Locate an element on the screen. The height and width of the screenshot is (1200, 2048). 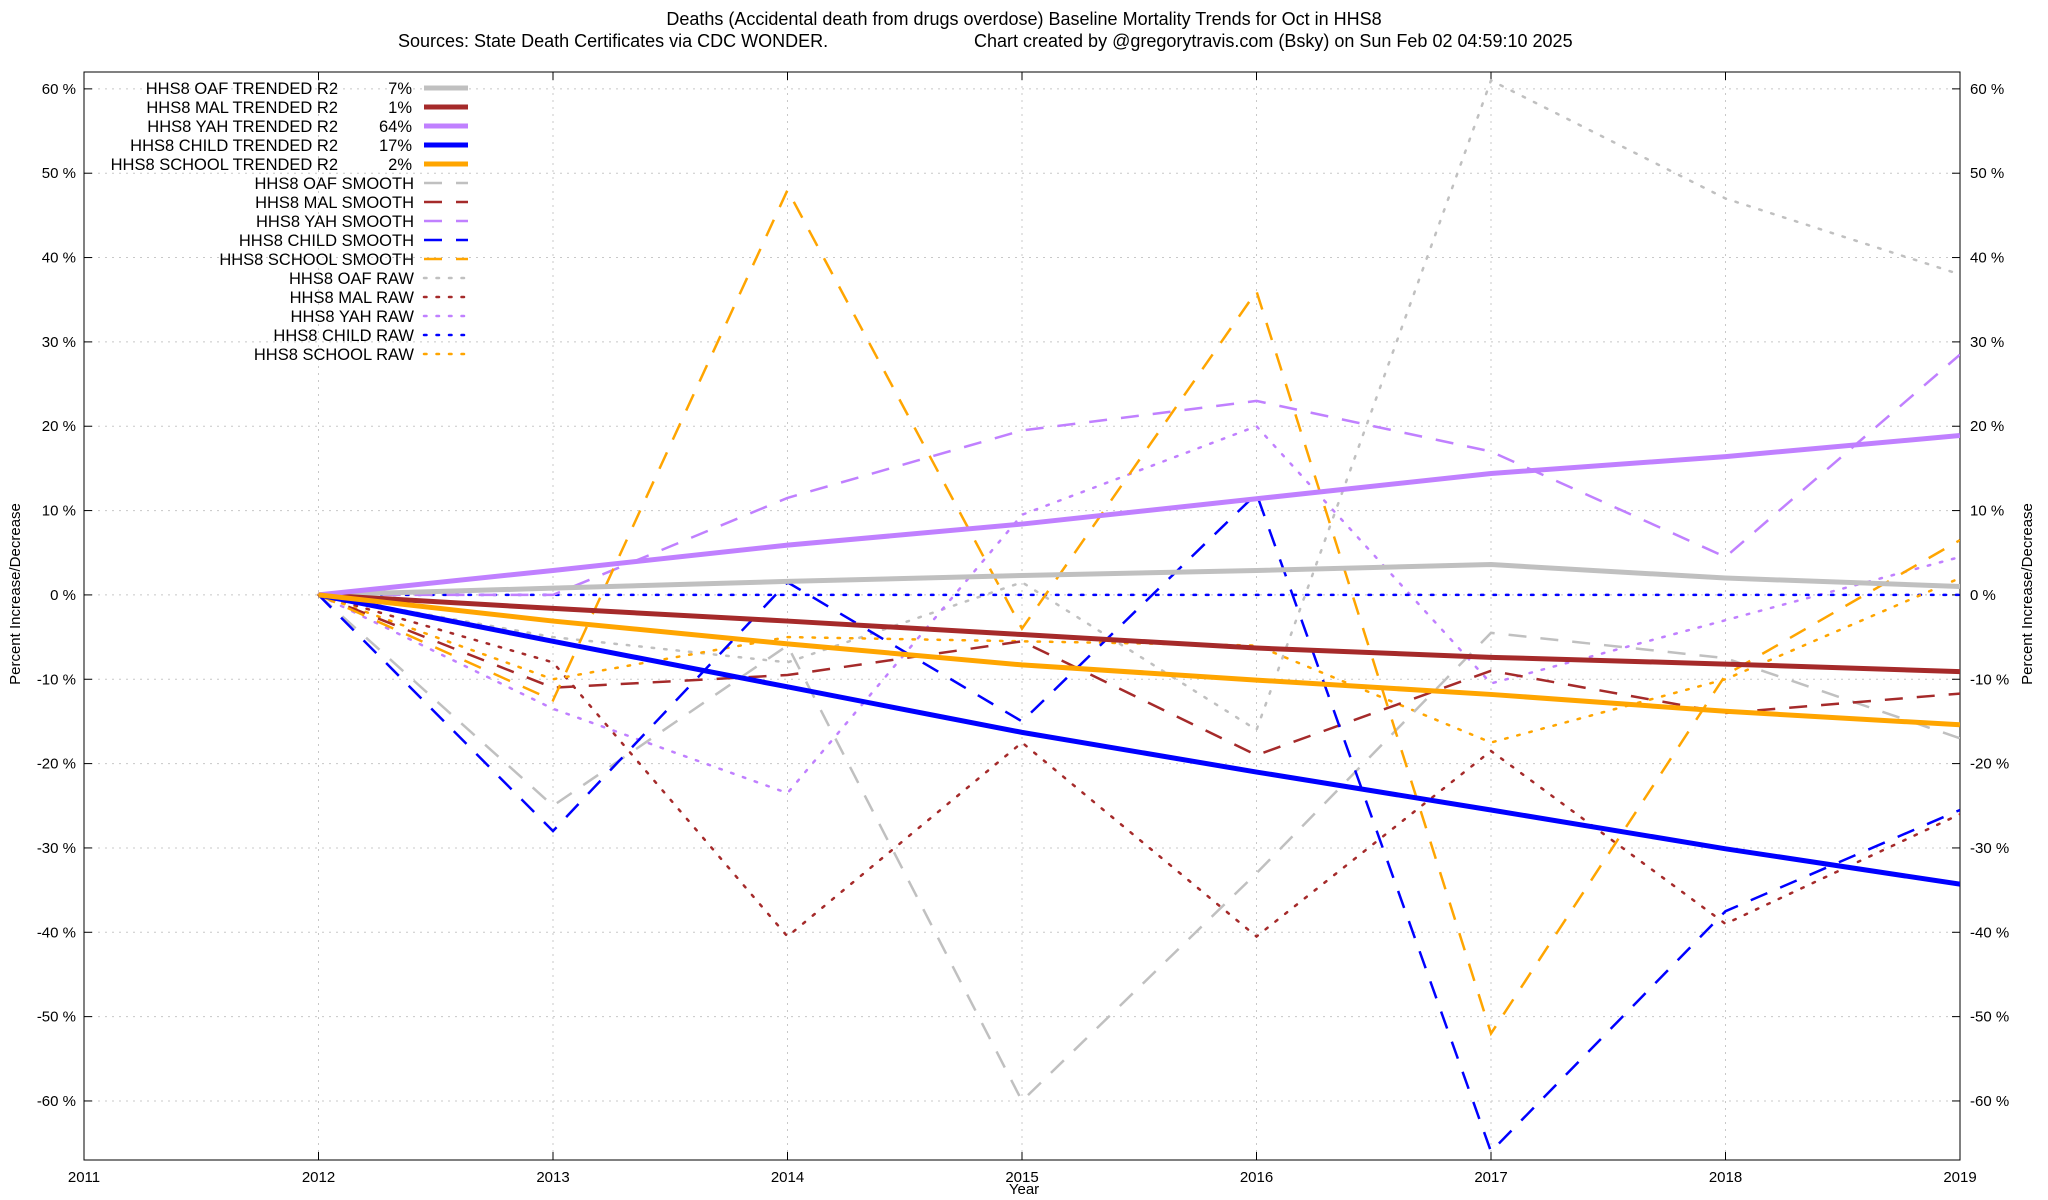
x-axis-label: Year is located at coordinates (1024, 1189).